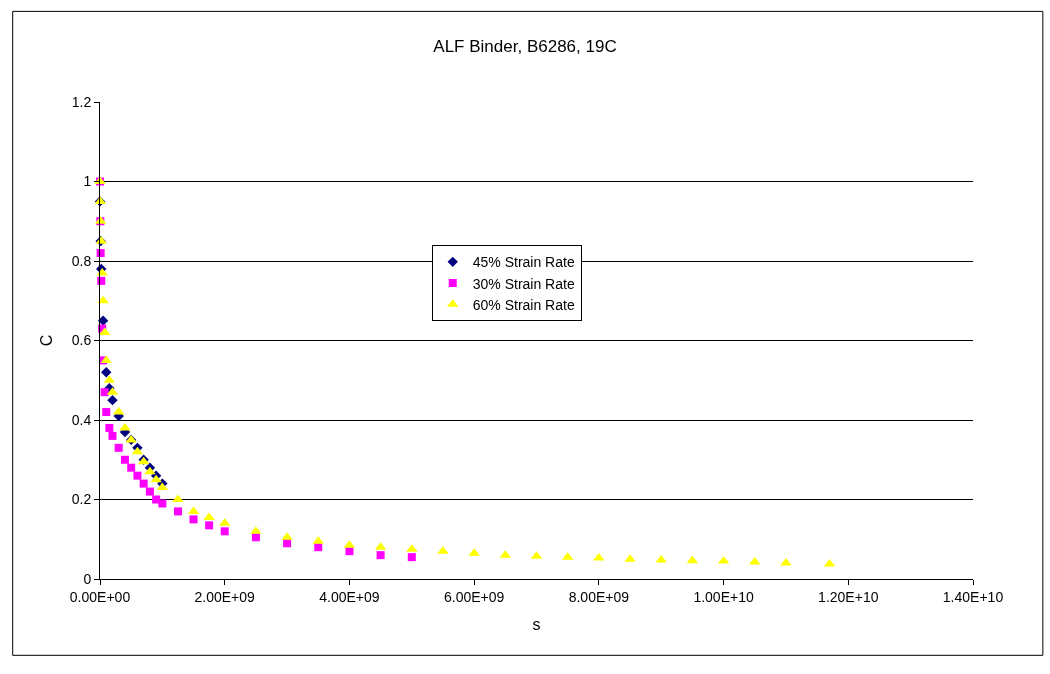  What do you see at coordinates (81, 101) in the screenshot?
I see `y-tick-label: 1.2` at bounding box center [81, 101].